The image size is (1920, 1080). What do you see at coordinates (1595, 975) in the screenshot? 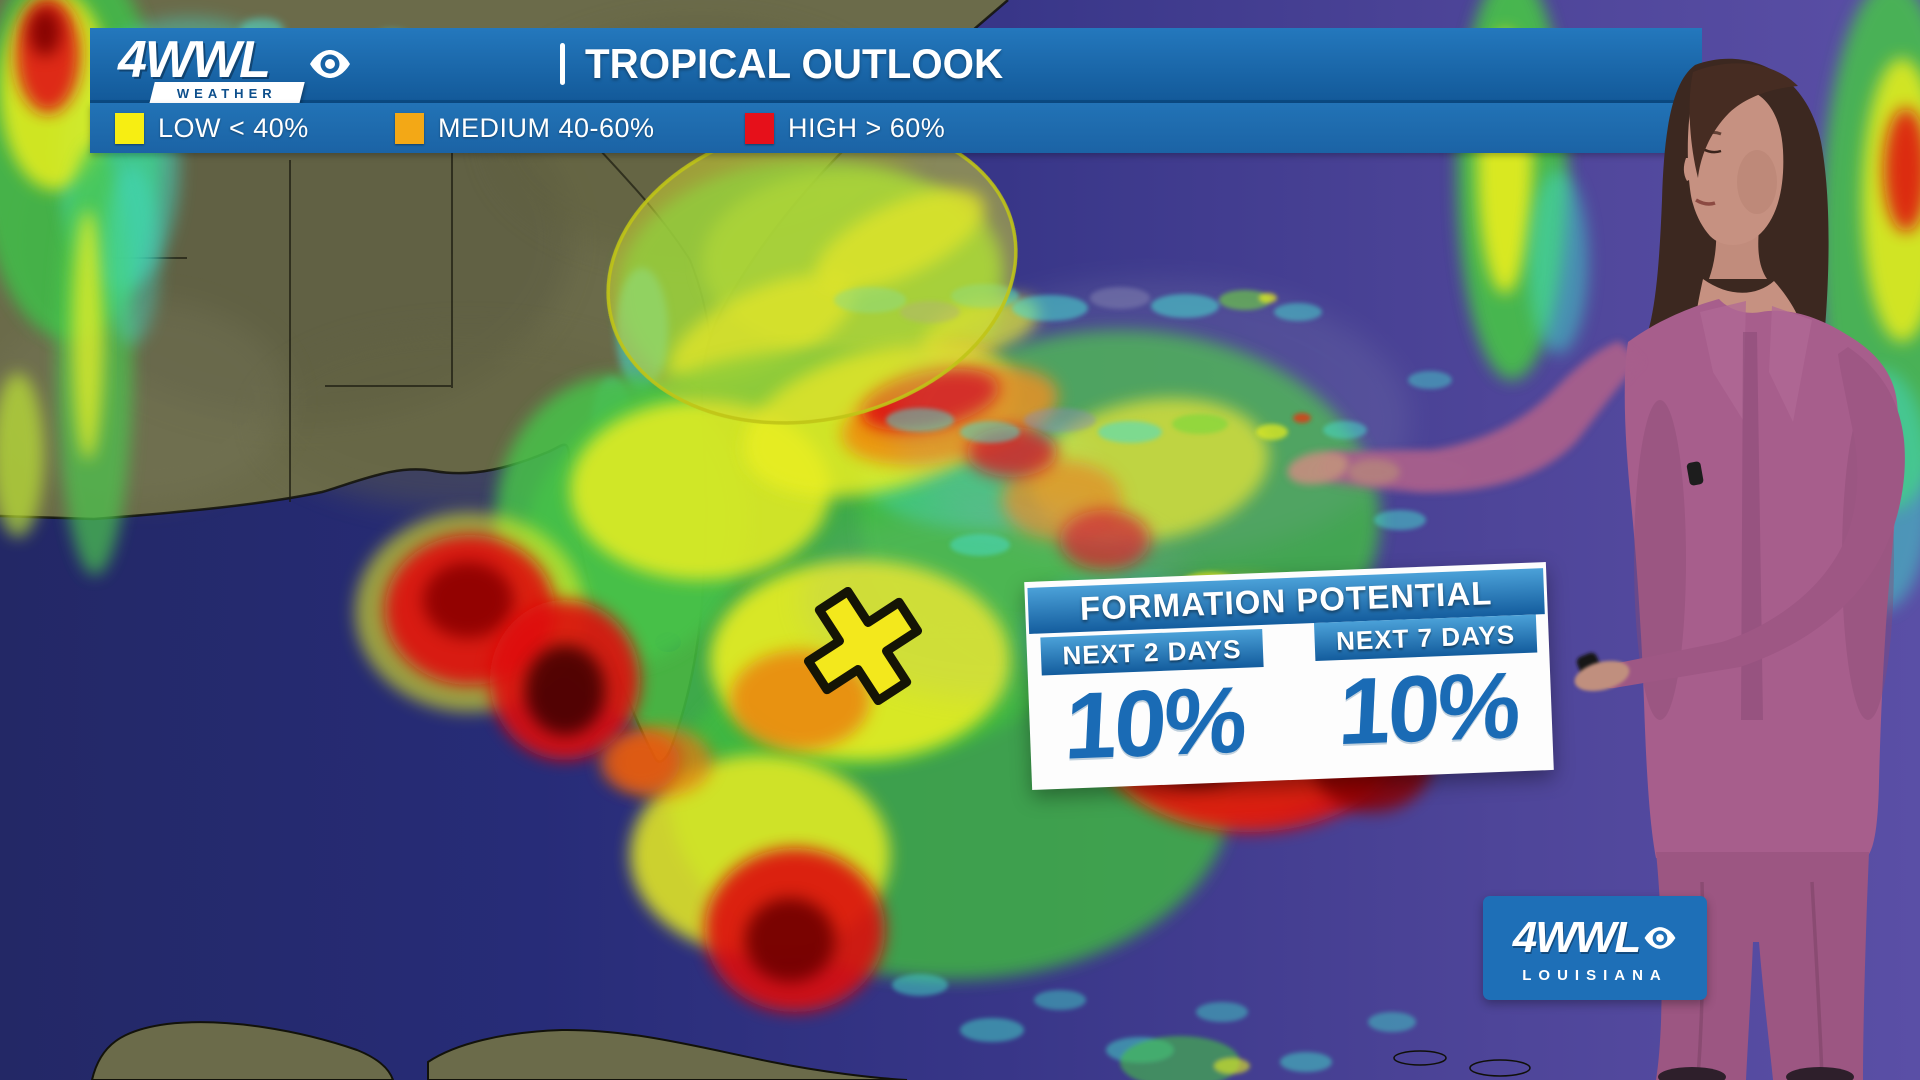
I see `station-bug-region: LOUISIANA` at bounding box center [1595, 975].